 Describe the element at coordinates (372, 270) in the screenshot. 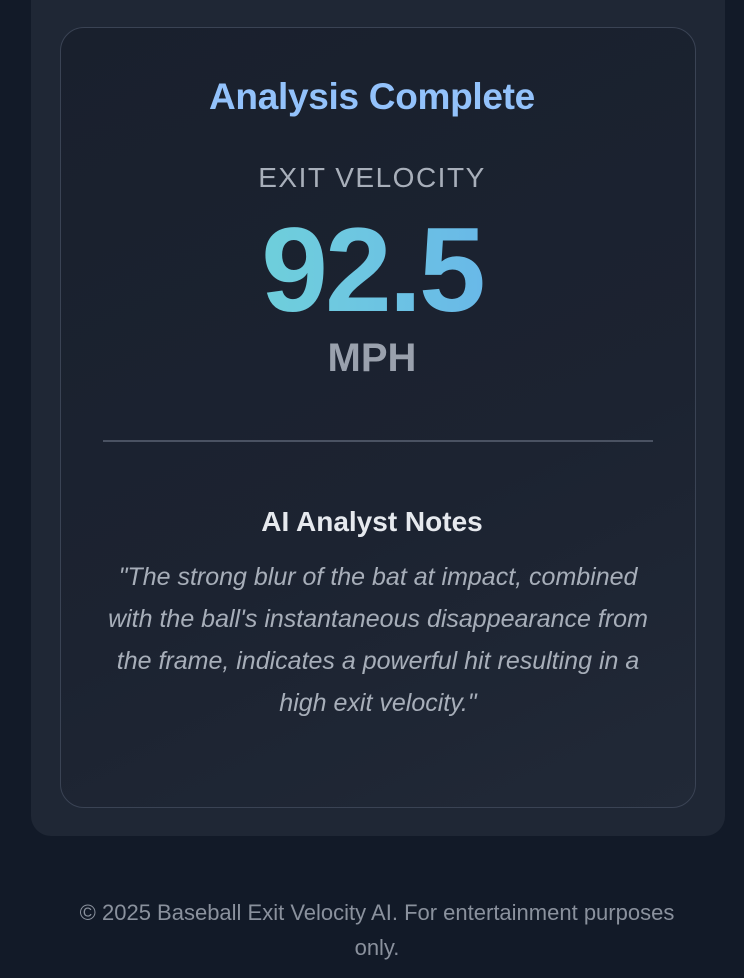

I see `exit-velocity-value: 92.5` at that location.